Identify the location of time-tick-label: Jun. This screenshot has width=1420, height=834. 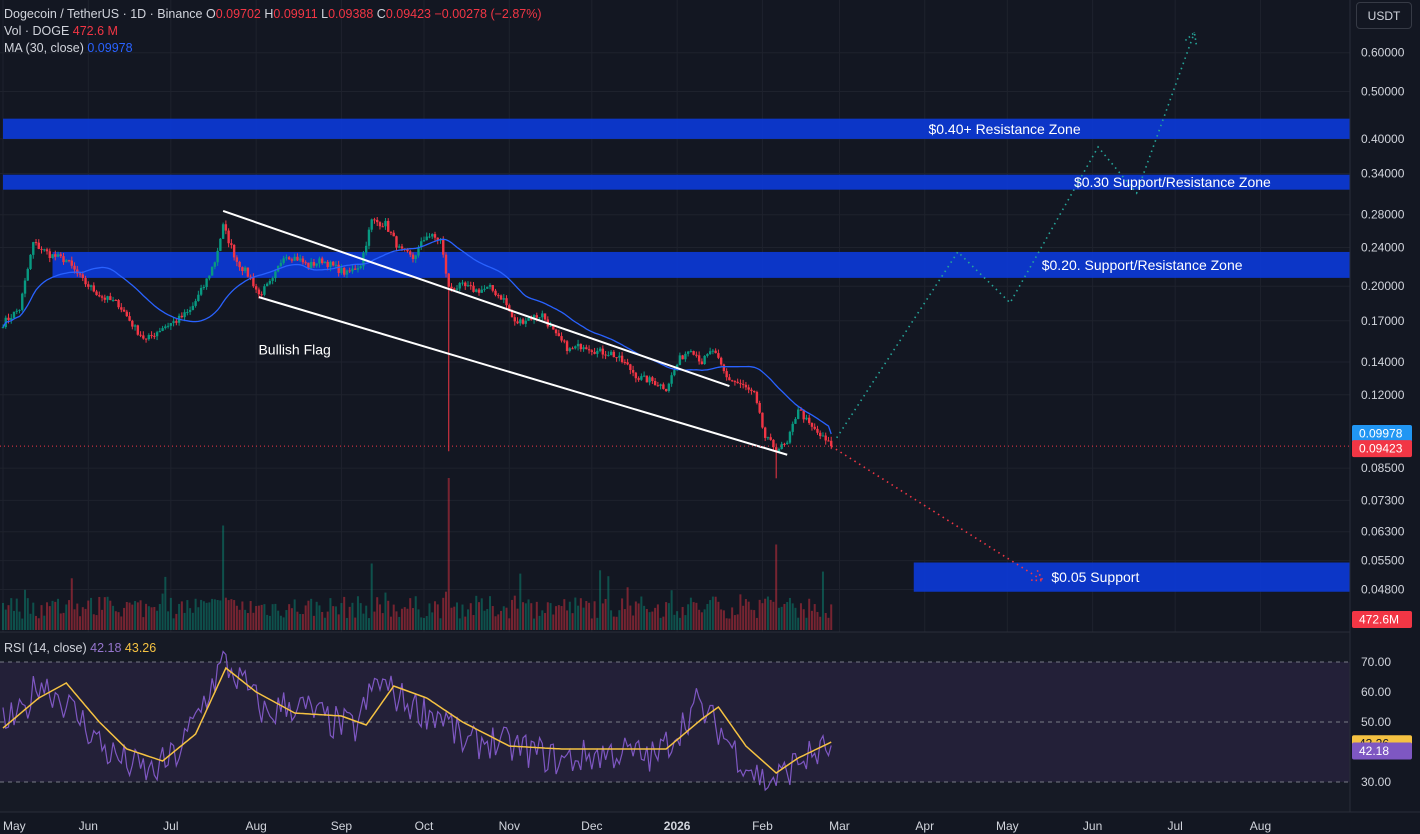
(1092, 826).